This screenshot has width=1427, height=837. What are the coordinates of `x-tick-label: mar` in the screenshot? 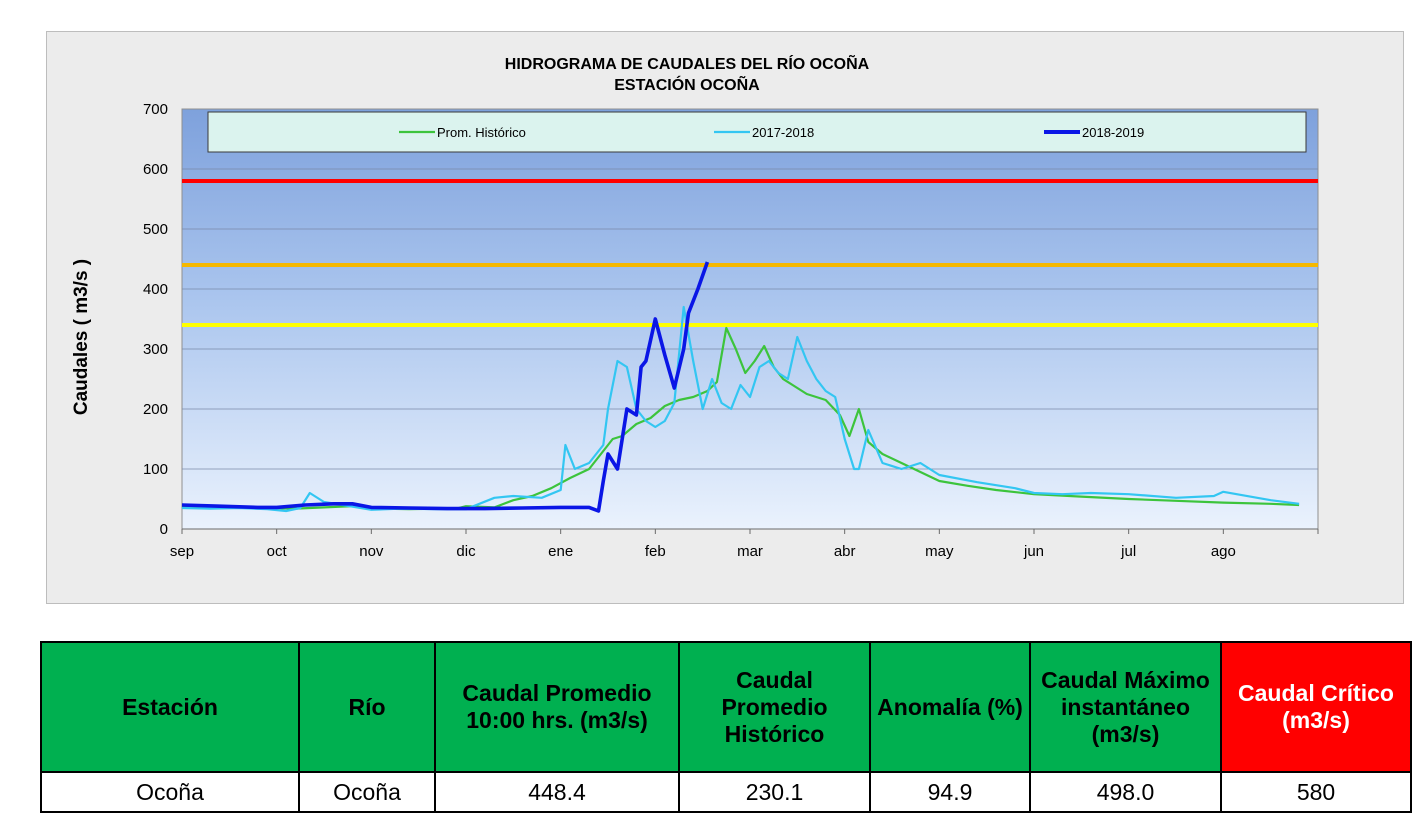 It's located at (750, 551).